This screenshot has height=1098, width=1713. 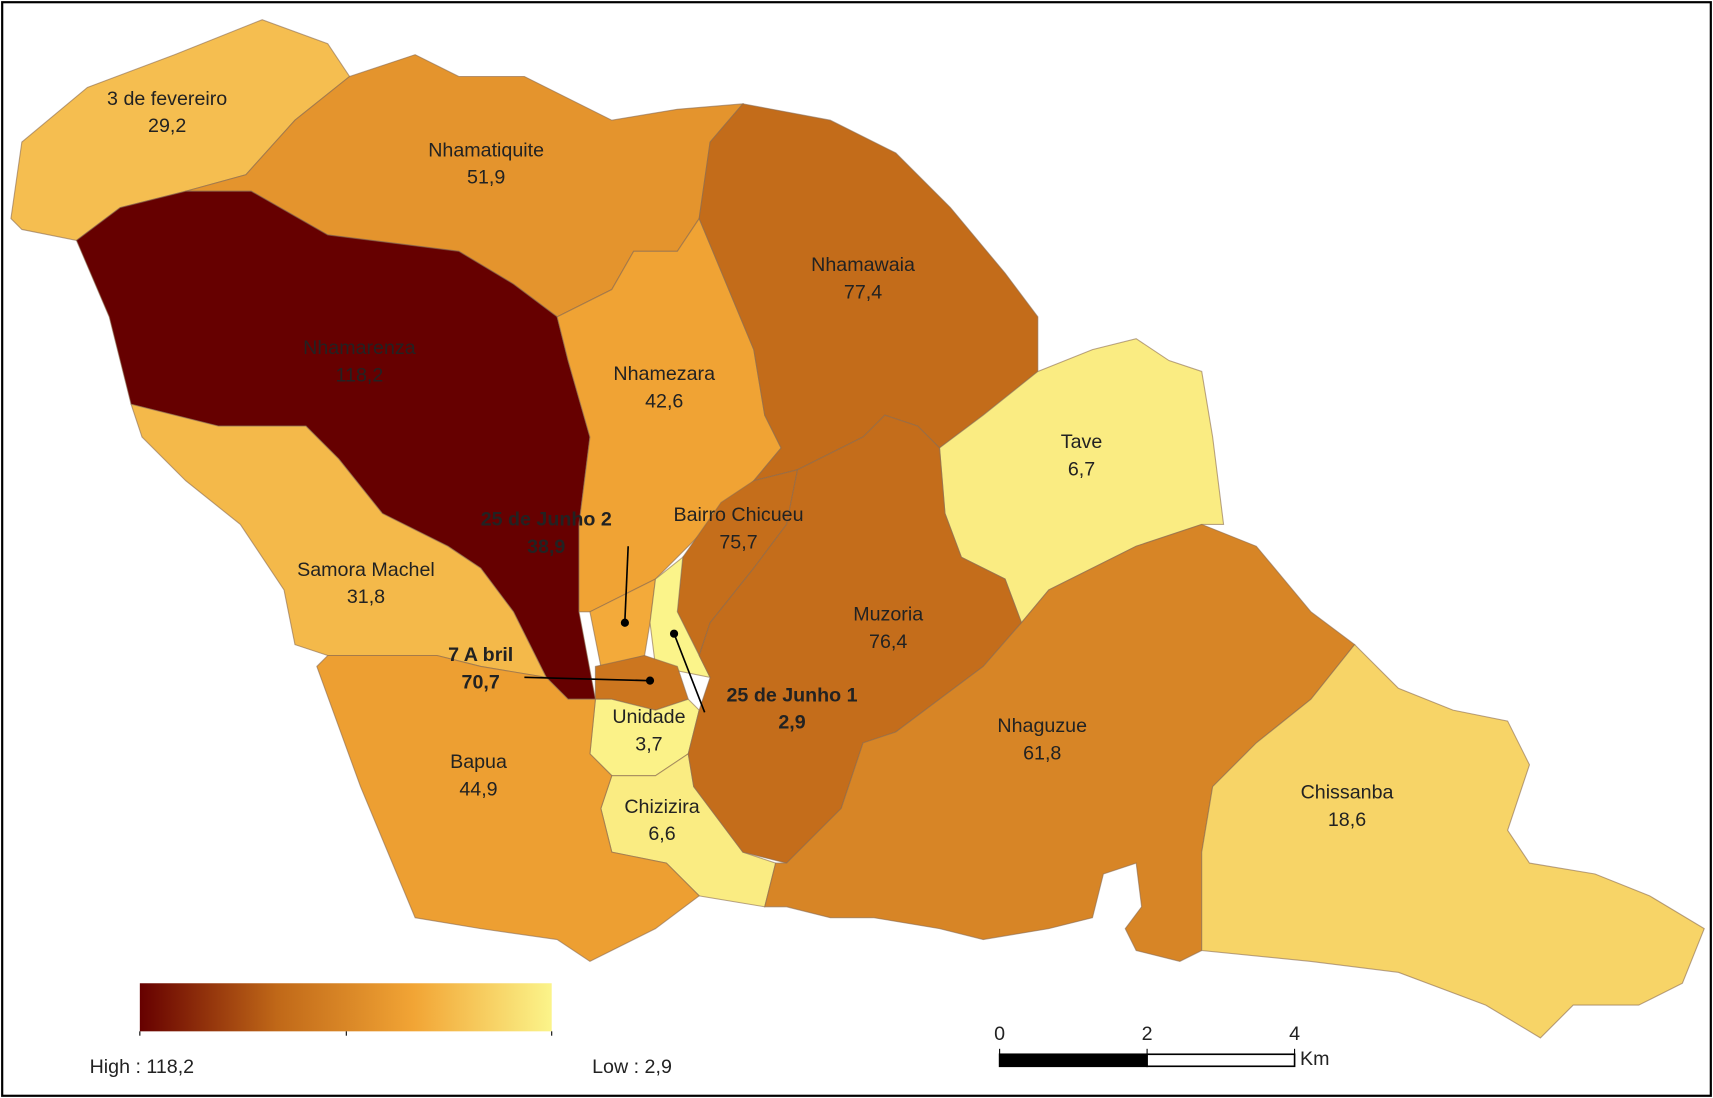 What do you see at coordinates (142, 1067) in the screenshot?
I see `legend-high: High : 118,2` at bounding box center [142, 1067].